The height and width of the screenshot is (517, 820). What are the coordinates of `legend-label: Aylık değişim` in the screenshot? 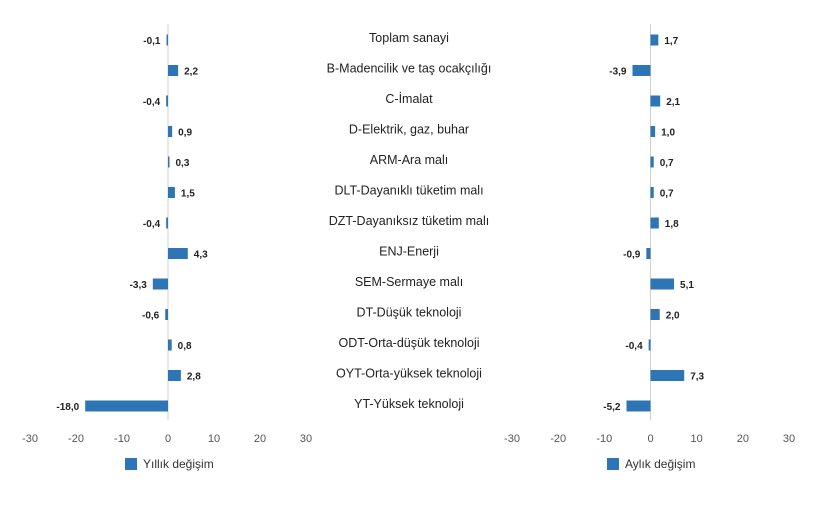 It's located at (660, 464).